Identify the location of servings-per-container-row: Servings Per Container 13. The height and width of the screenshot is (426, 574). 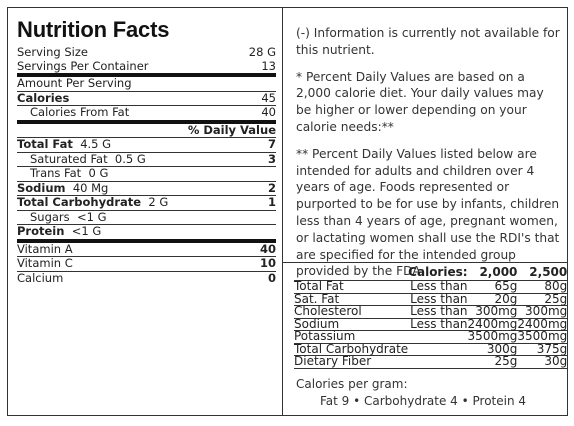
(146, 67).